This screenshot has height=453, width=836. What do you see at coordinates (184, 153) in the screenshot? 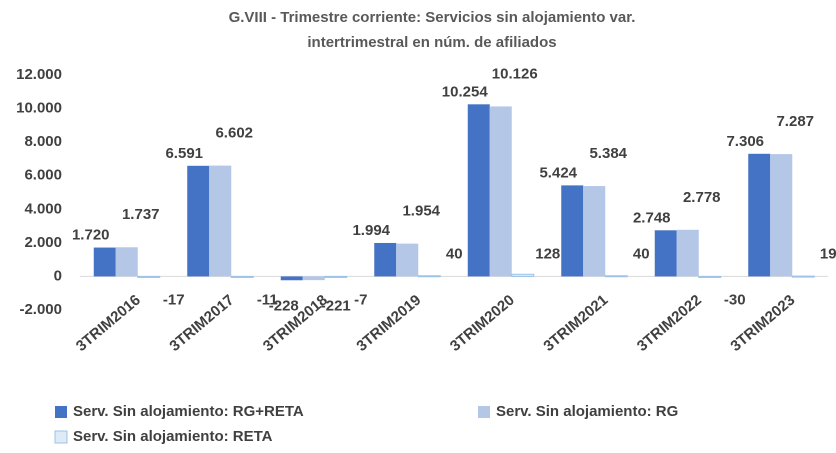
I see `data-label: 6.591` at bounding box center [184, 153].